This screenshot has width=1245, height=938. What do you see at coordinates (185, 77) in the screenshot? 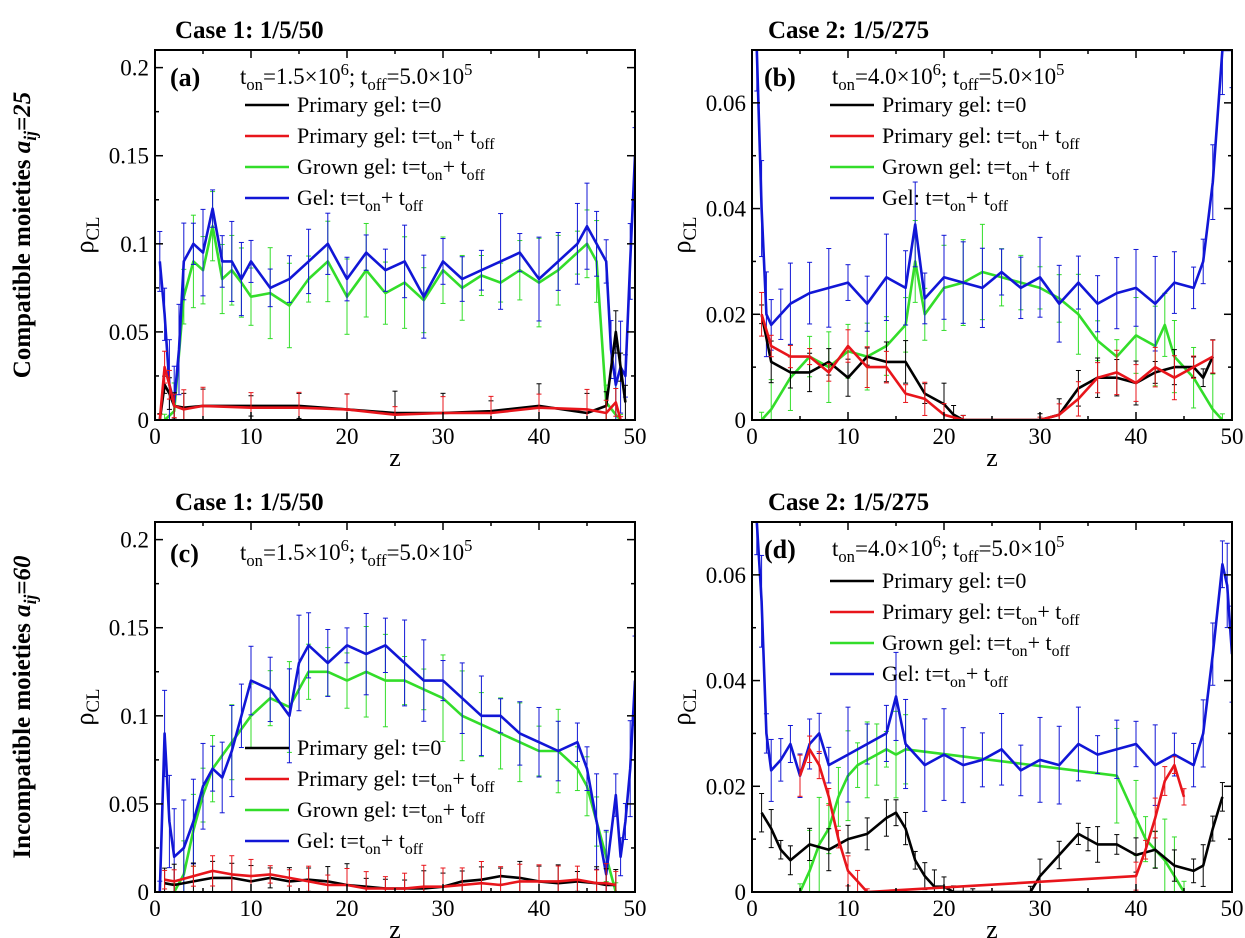
I see `panel-letter: (a)` at bounding box center [185, 77].